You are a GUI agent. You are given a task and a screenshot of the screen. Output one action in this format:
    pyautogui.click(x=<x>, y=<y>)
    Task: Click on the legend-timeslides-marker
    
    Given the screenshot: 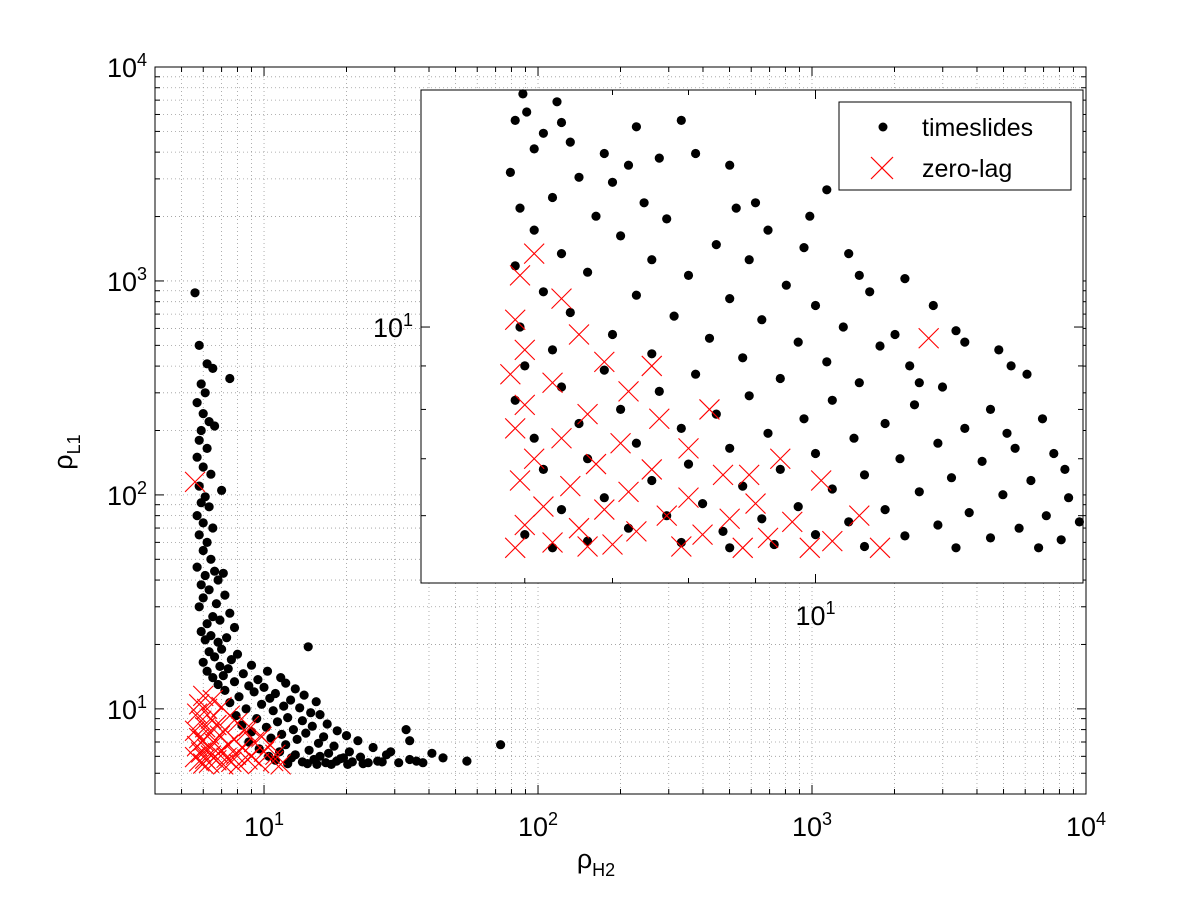 What is the action you would take?
    pyautogui.click(x=883, y=127)
    